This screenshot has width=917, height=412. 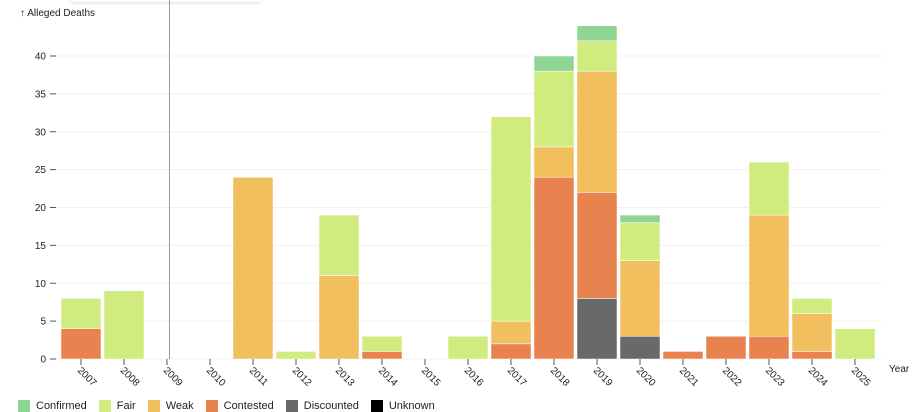 What do you see at coordinates (603, 377) in the screenshot?
I see `x-tick-label: 2019` at bounding box center [603, 377].